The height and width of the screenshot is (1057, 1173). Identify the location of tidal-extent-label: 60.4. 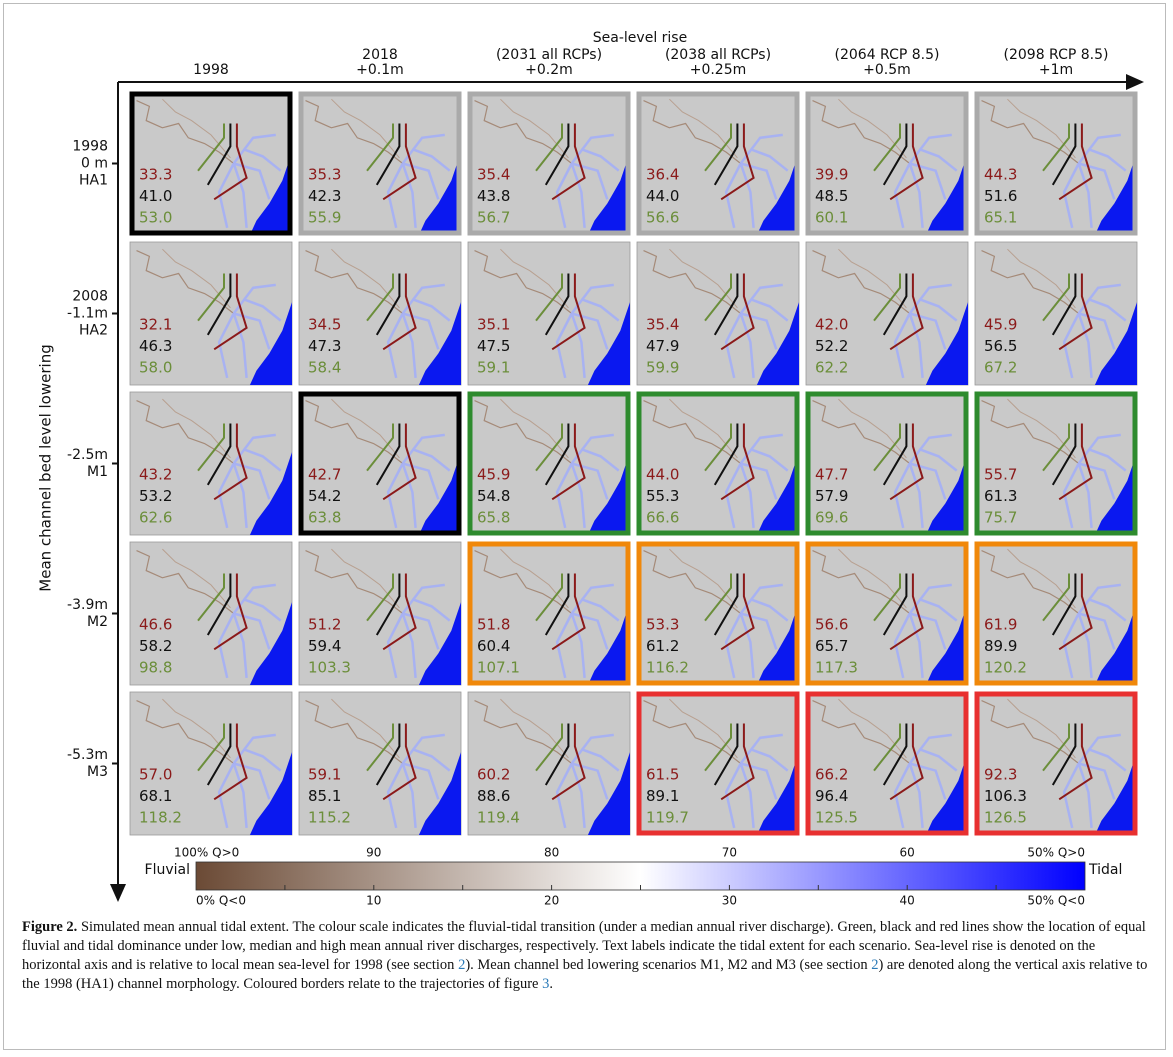
(493, 646).